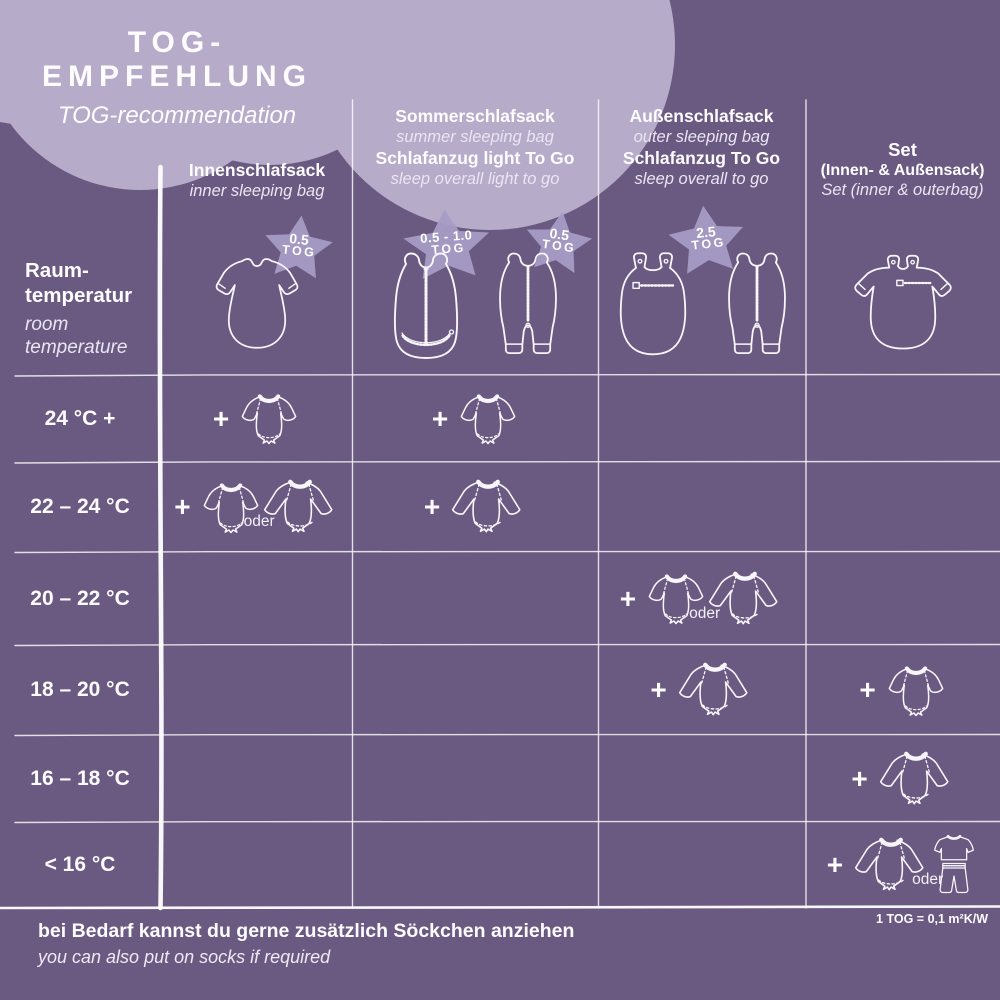 The image size is (1000, 1000). I want to click on tog-unit: TOG, so click(708, 244).